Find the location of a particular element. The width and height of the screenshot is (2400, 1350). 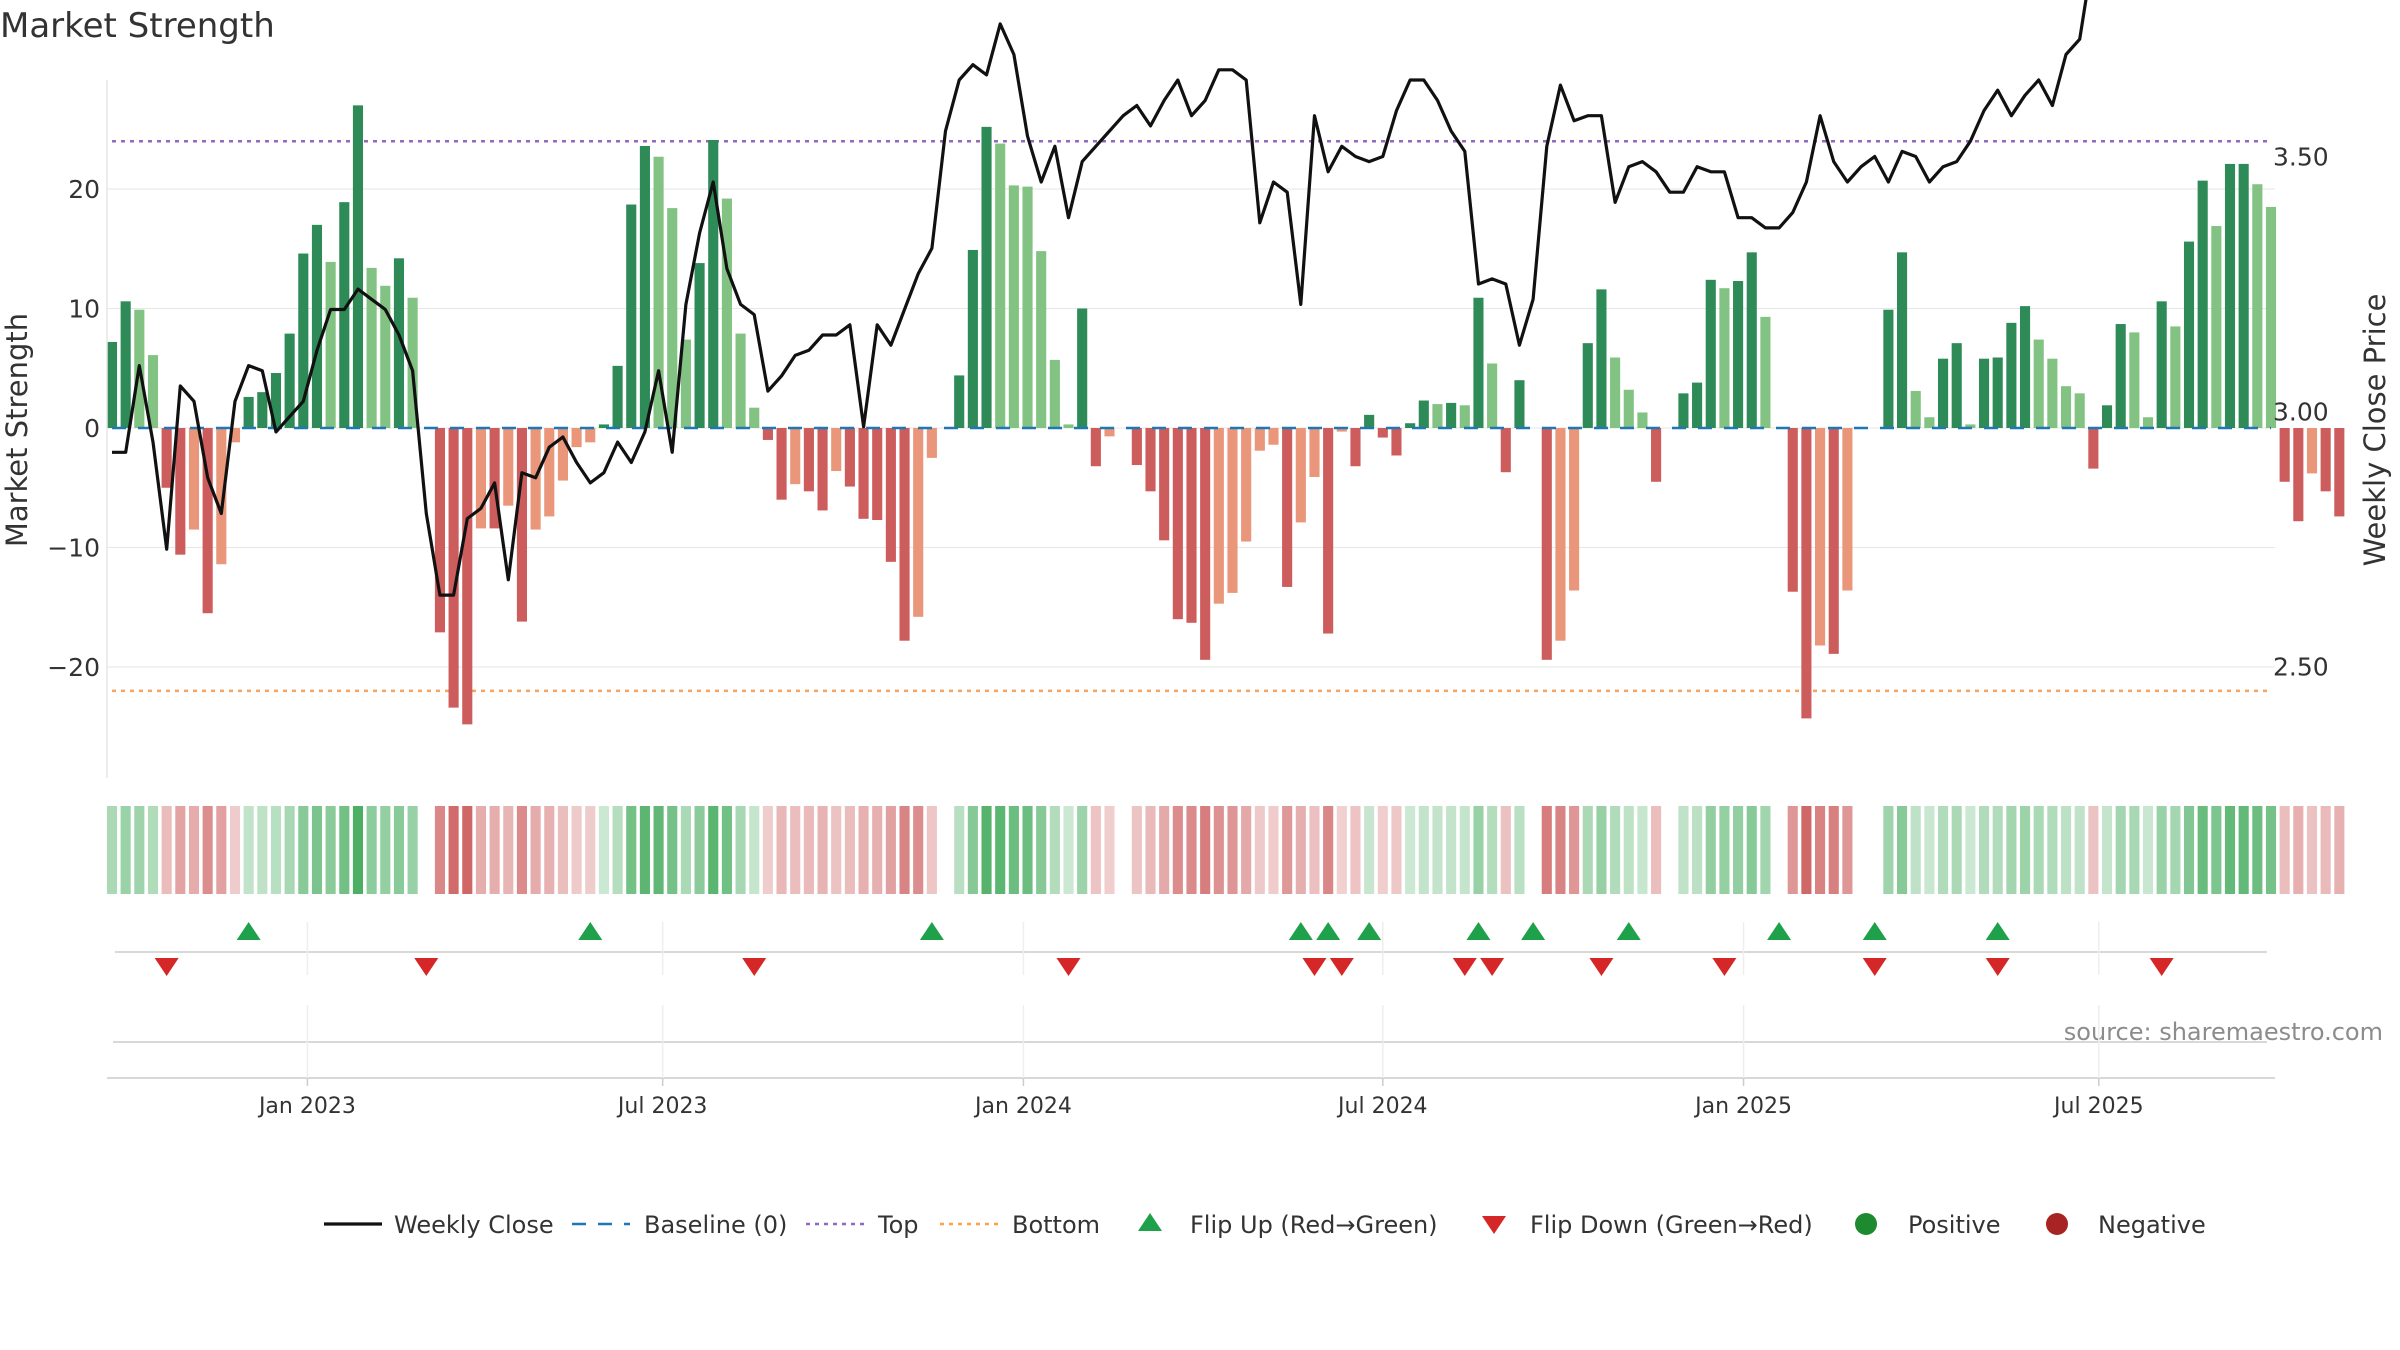

y-tick-label: 0 is located at coordinates (92, 428).